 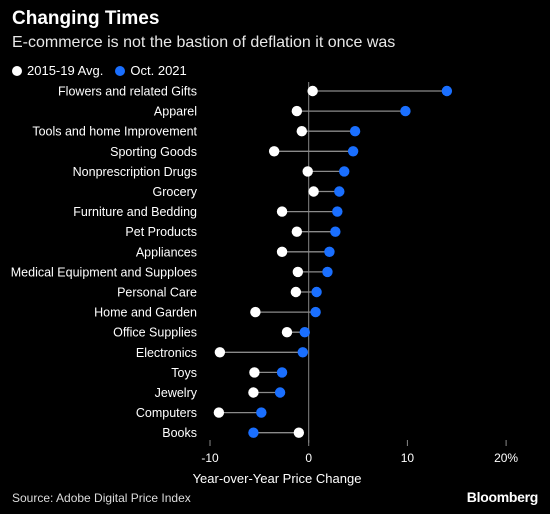 I want to click on x-tick-label: -10, so click(x=210, y=458).